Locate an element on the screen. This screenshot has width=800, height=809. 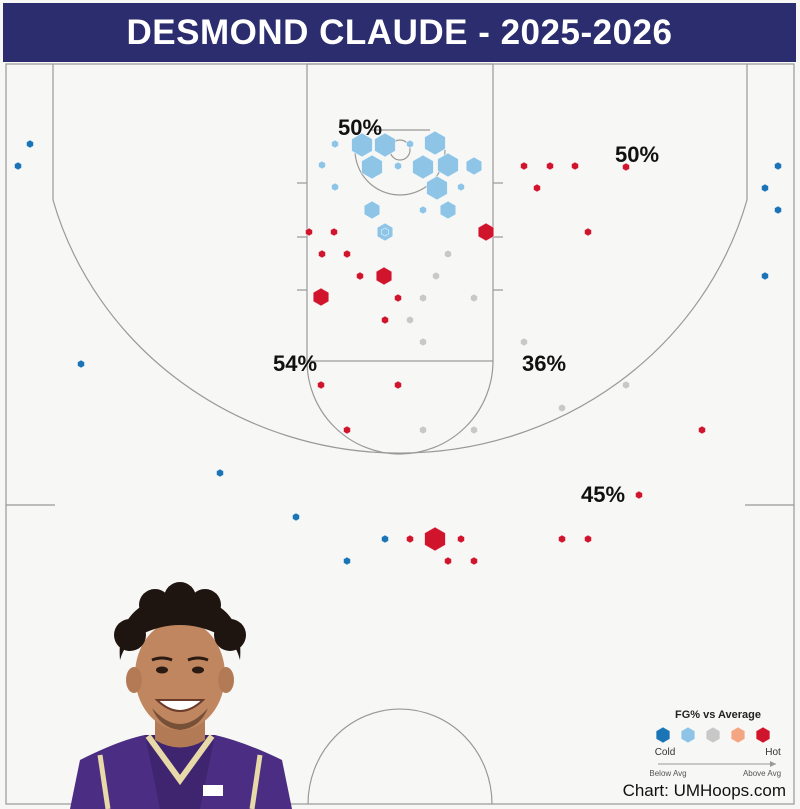
legend-arrow-head is located at coordinates (773, 764).